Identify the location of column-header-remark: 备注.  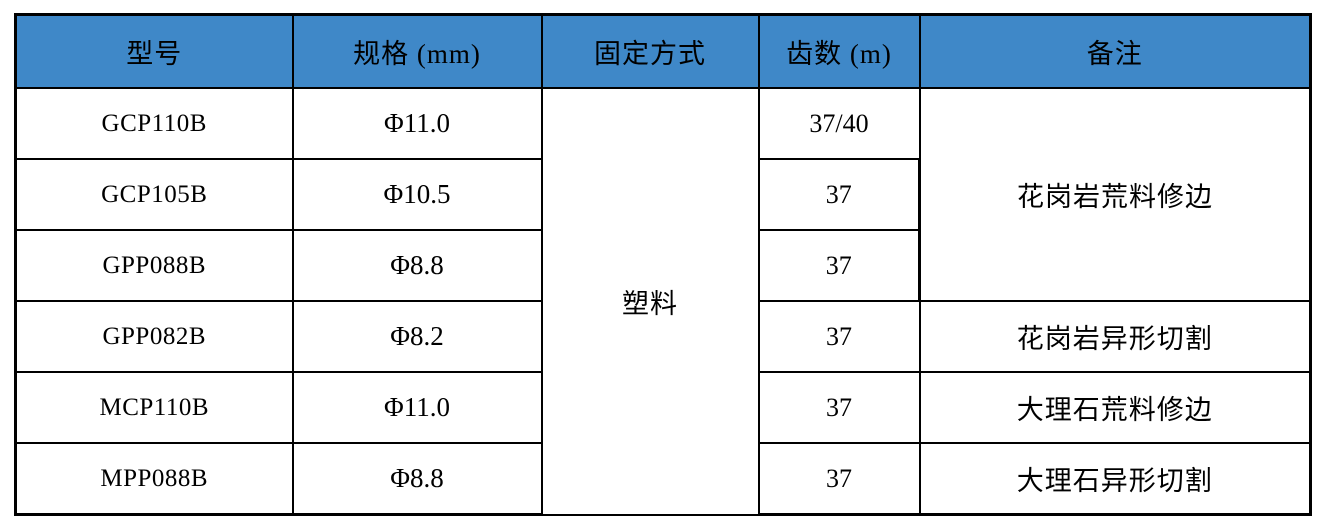
(1115, 51).